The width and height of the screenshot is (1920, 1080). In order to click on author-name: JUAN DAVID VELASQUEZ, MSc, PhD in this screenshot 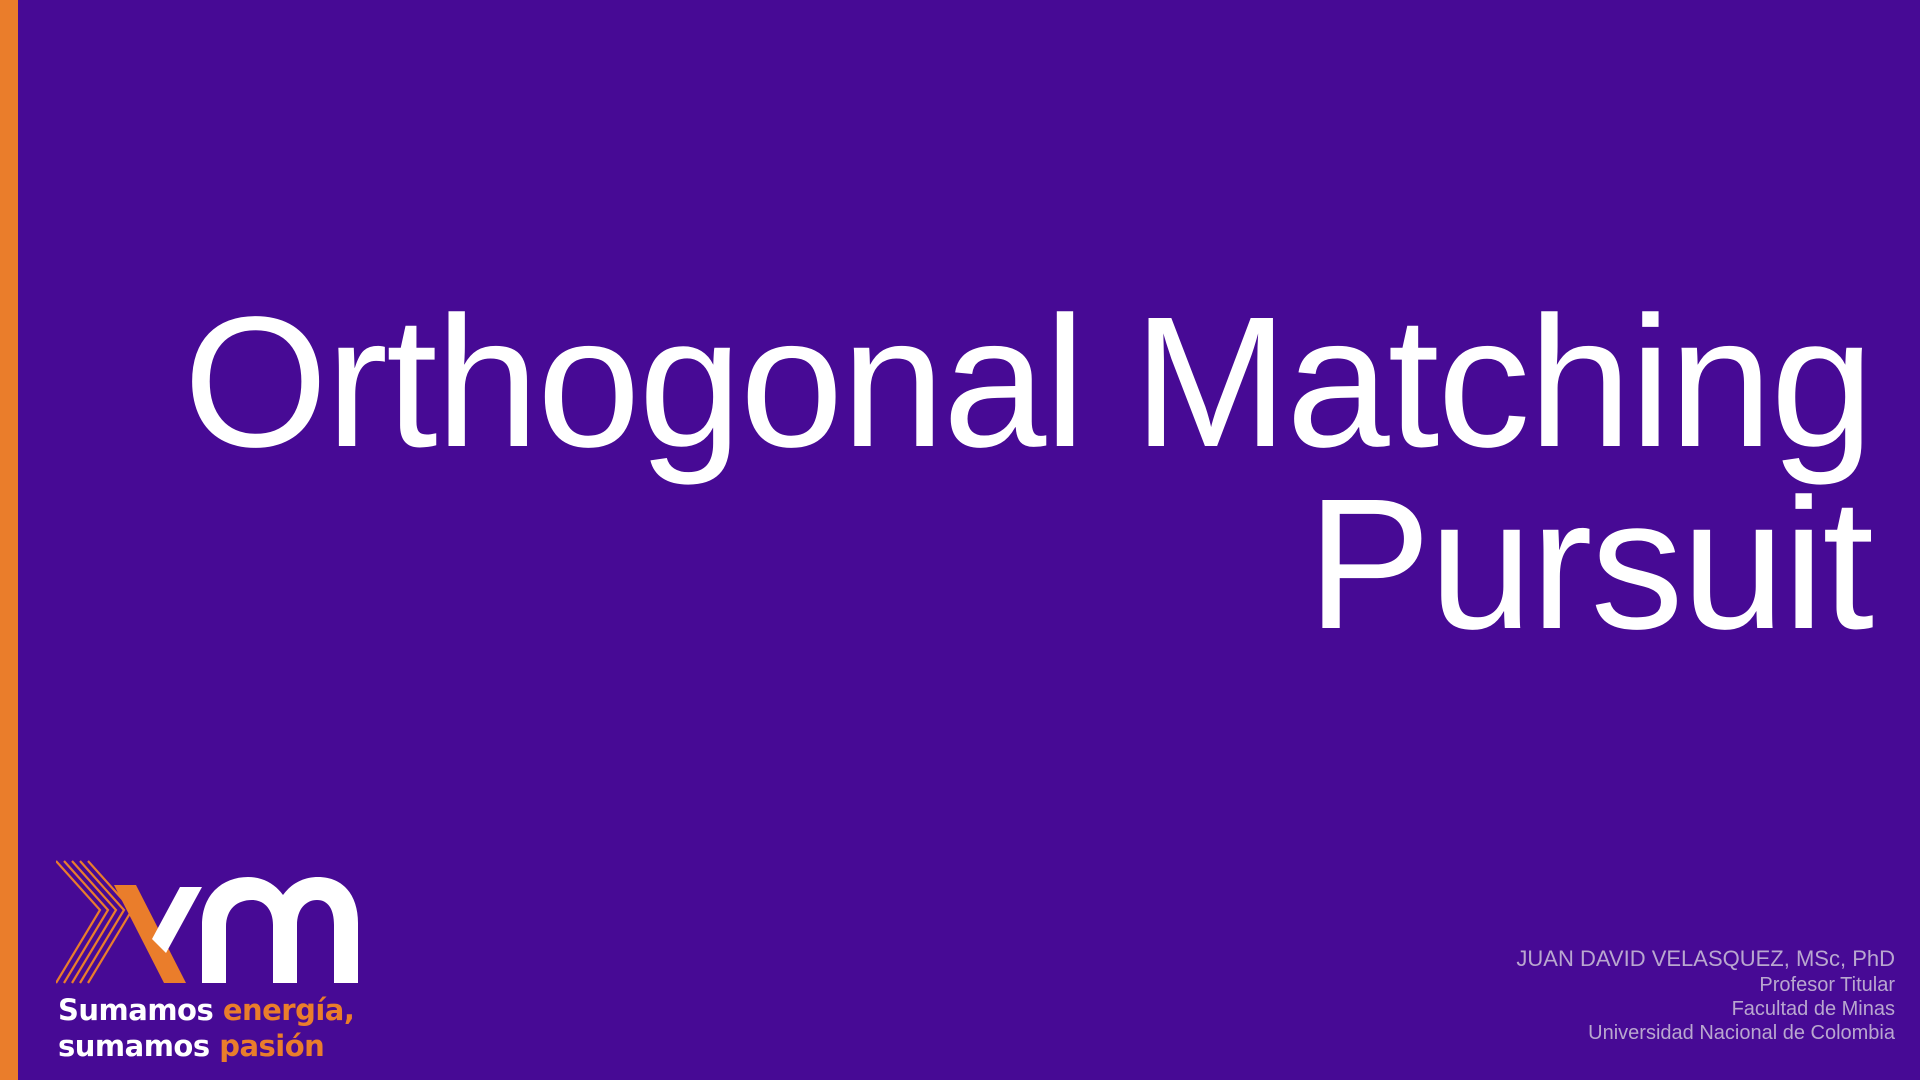, I will do `click(1705, 958)`.